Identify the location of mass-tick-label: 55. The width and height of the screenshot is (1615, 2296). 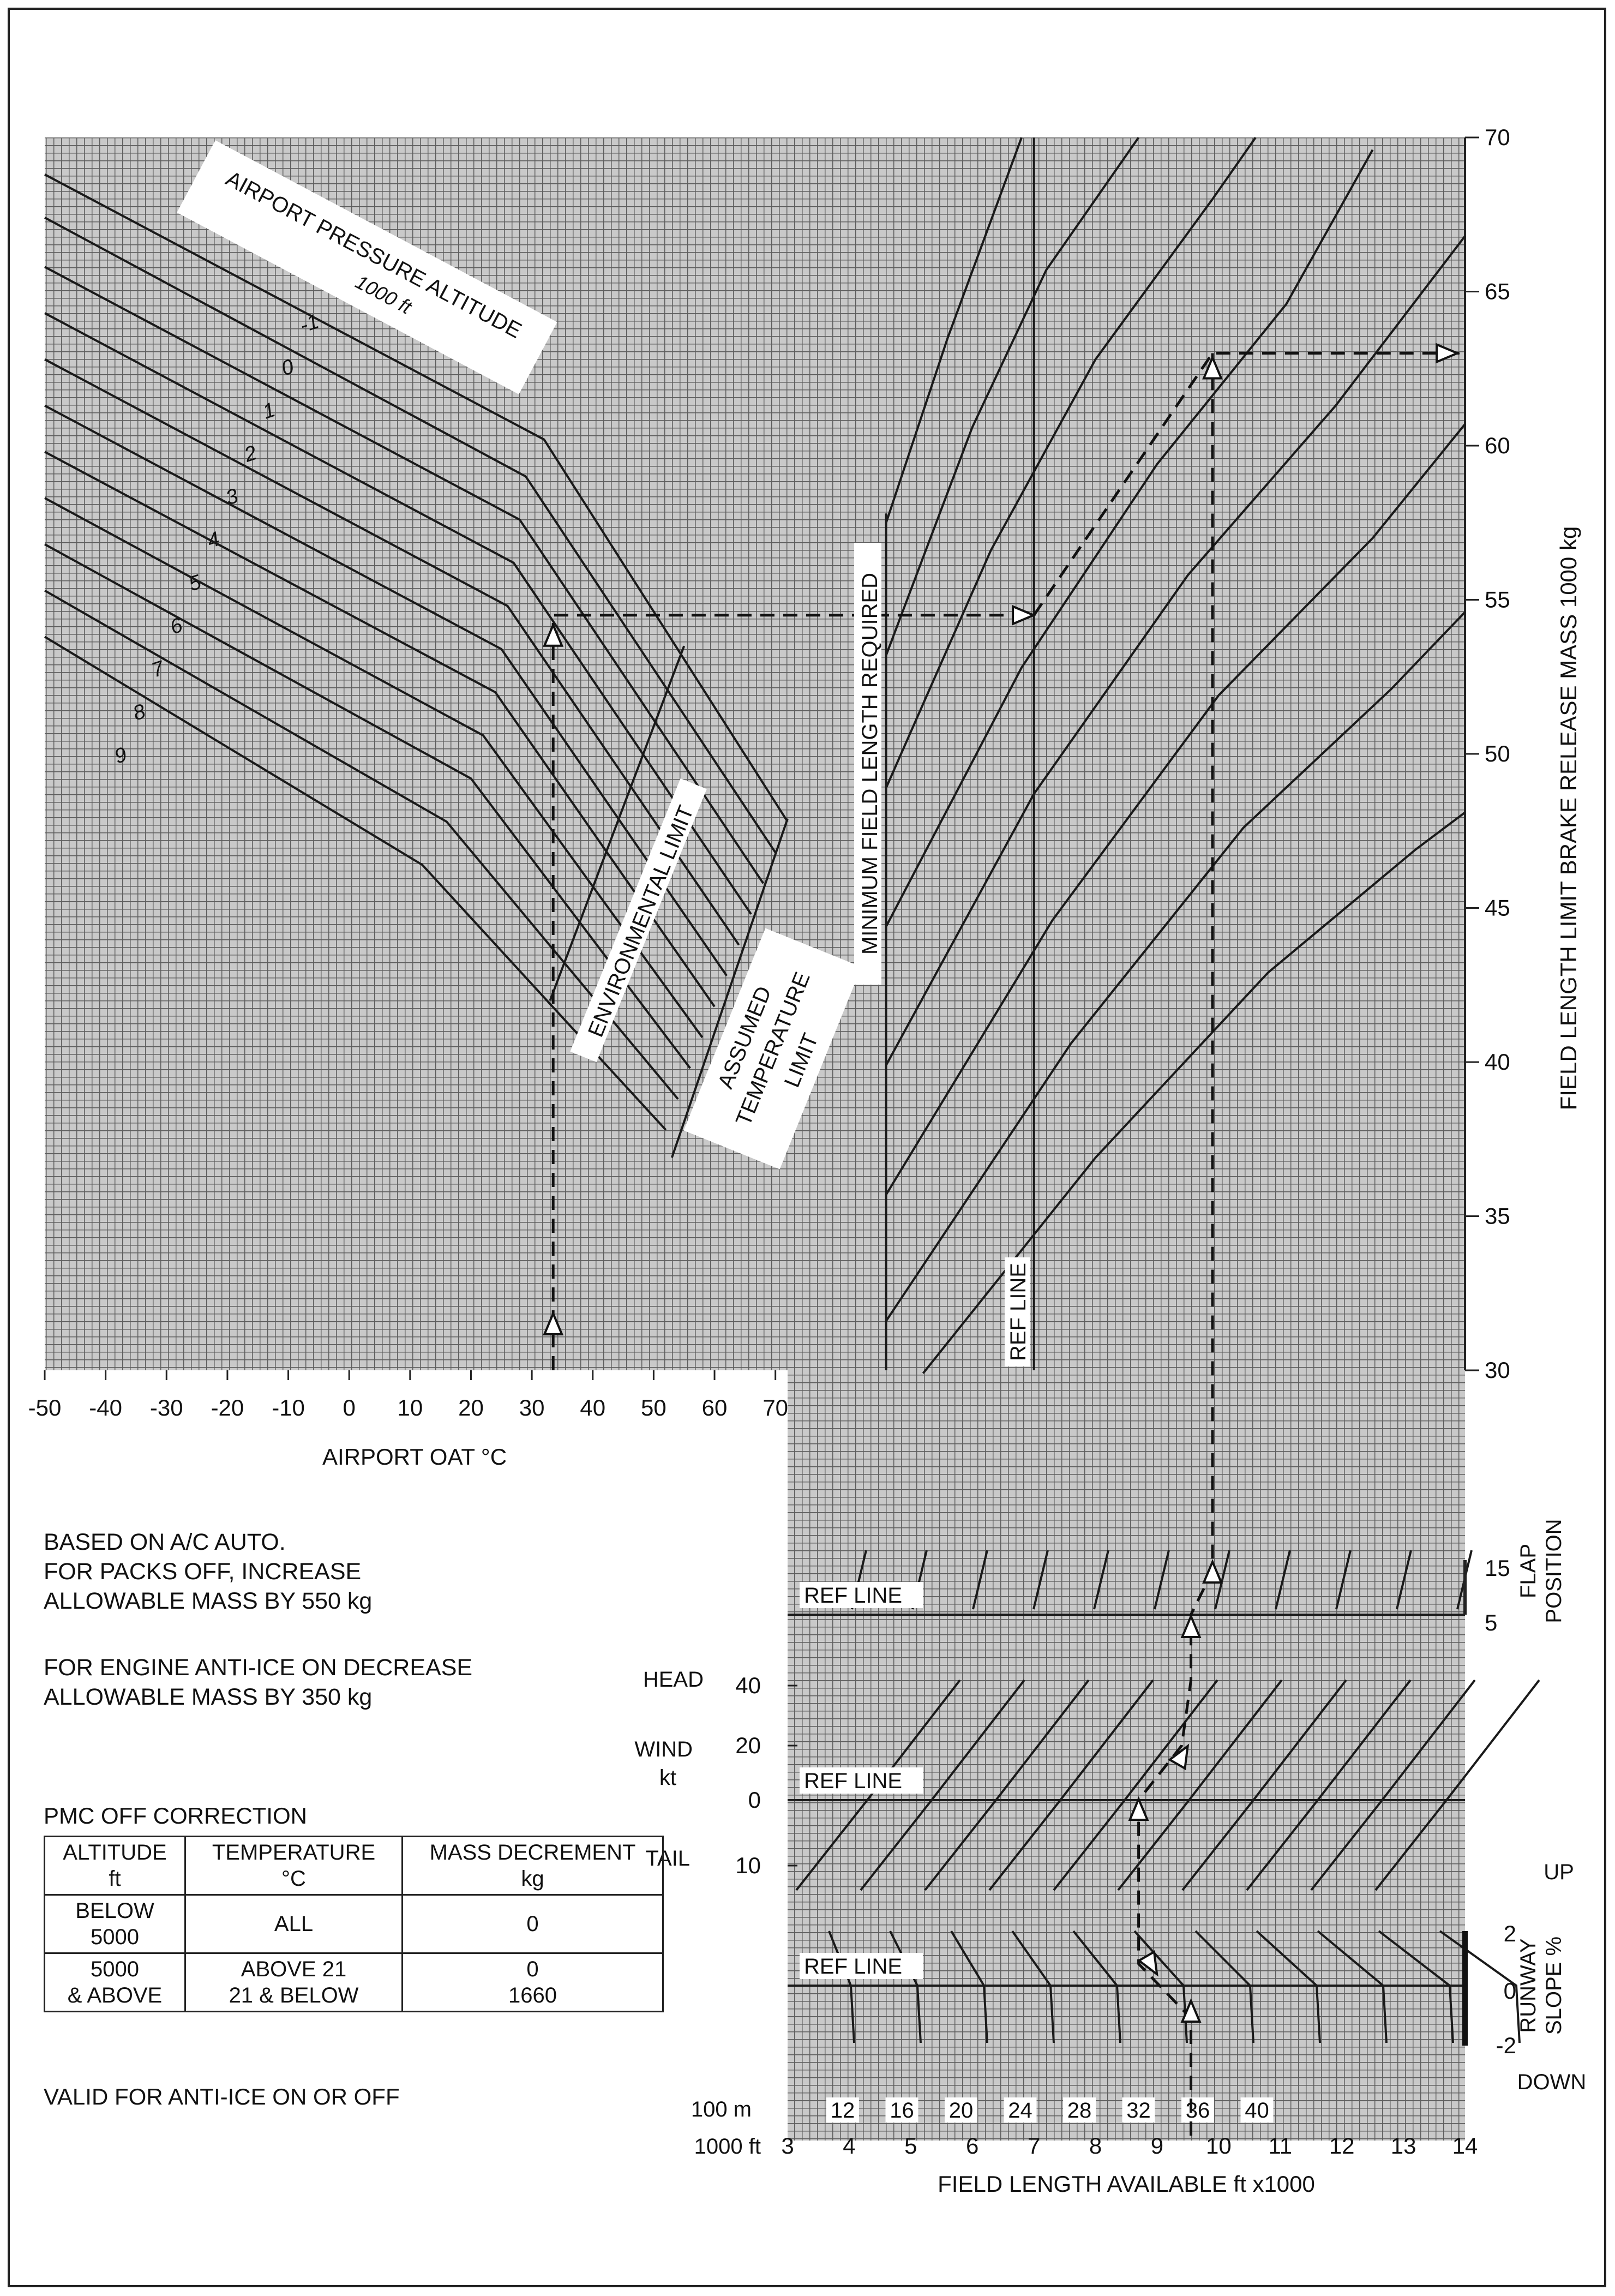
(1498, 600).